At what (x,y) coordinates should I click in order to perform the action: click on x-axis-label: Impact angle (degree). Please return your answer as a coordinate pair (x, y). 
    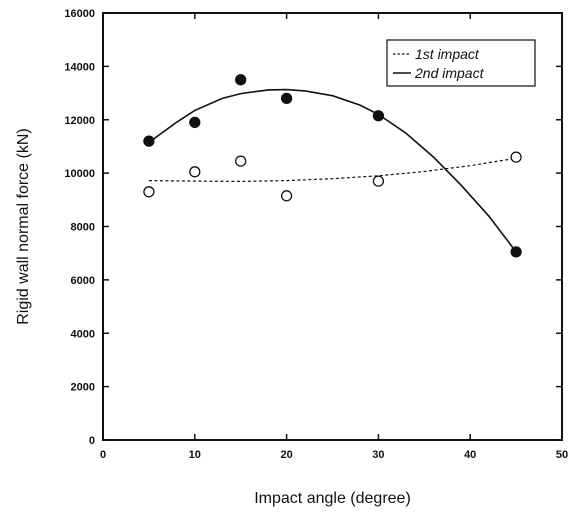
    Looking at the image, I should click on (332, 498).